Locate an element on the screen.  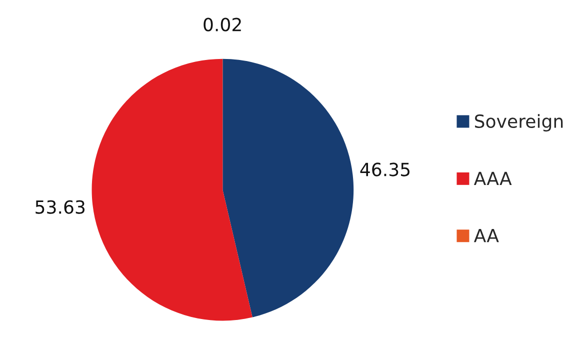
legend-label: AAA is located at coordinates (493, 178).